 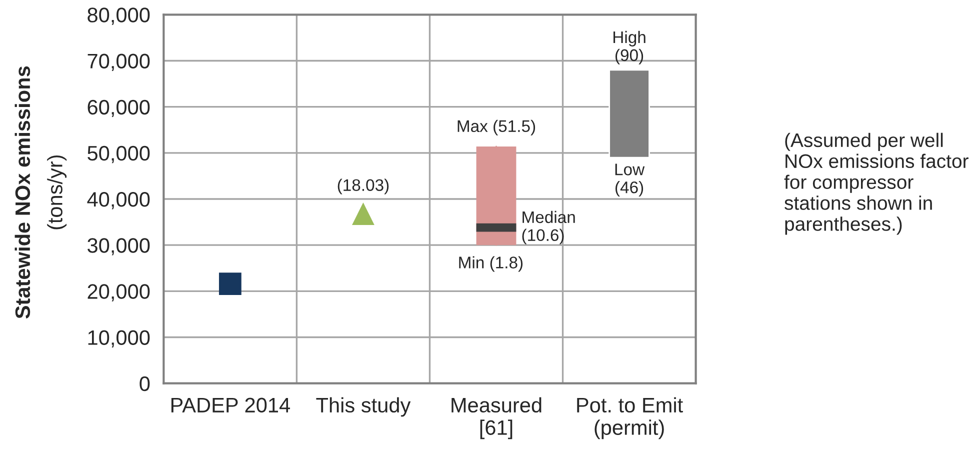 I want to click on text: (Assumed per well NOx emissions factor for compressor stations shown in parentheses.), so click(x=876, y=183).